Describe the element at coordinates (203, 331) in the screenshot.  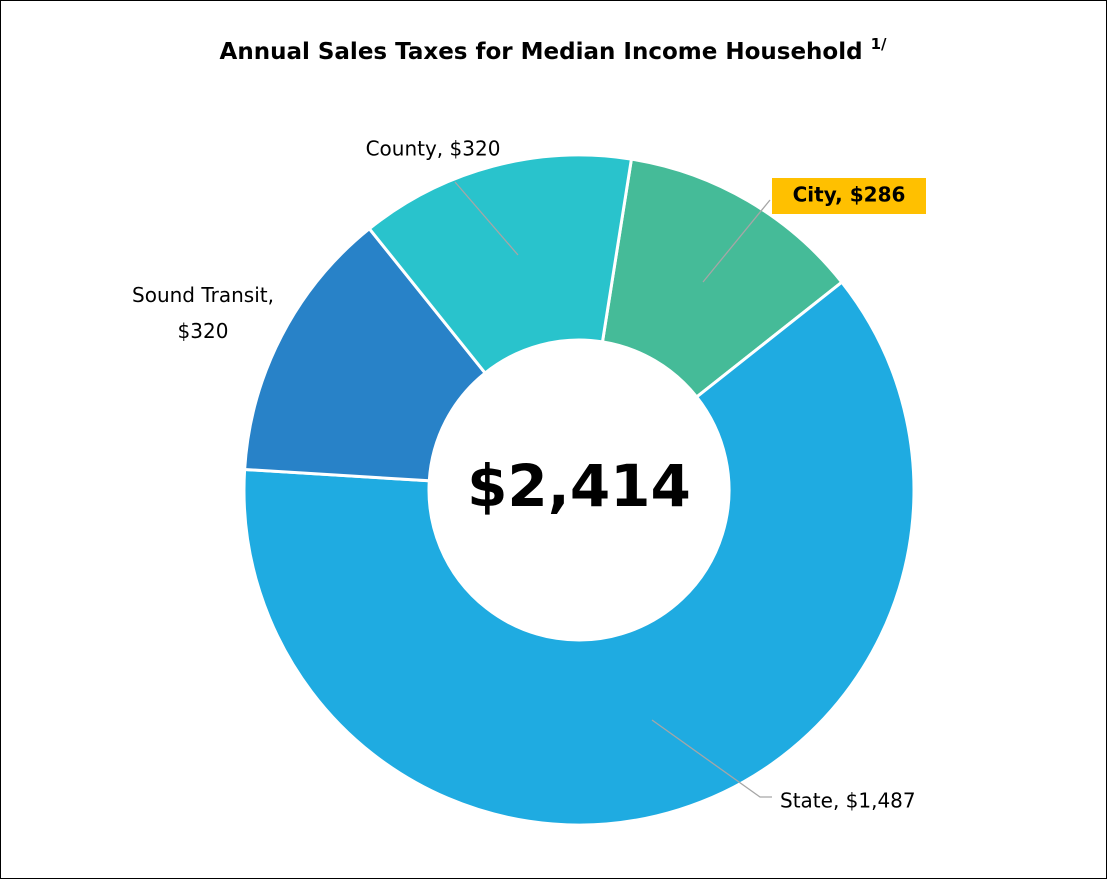
I see `data-label-line: $320` at that location.